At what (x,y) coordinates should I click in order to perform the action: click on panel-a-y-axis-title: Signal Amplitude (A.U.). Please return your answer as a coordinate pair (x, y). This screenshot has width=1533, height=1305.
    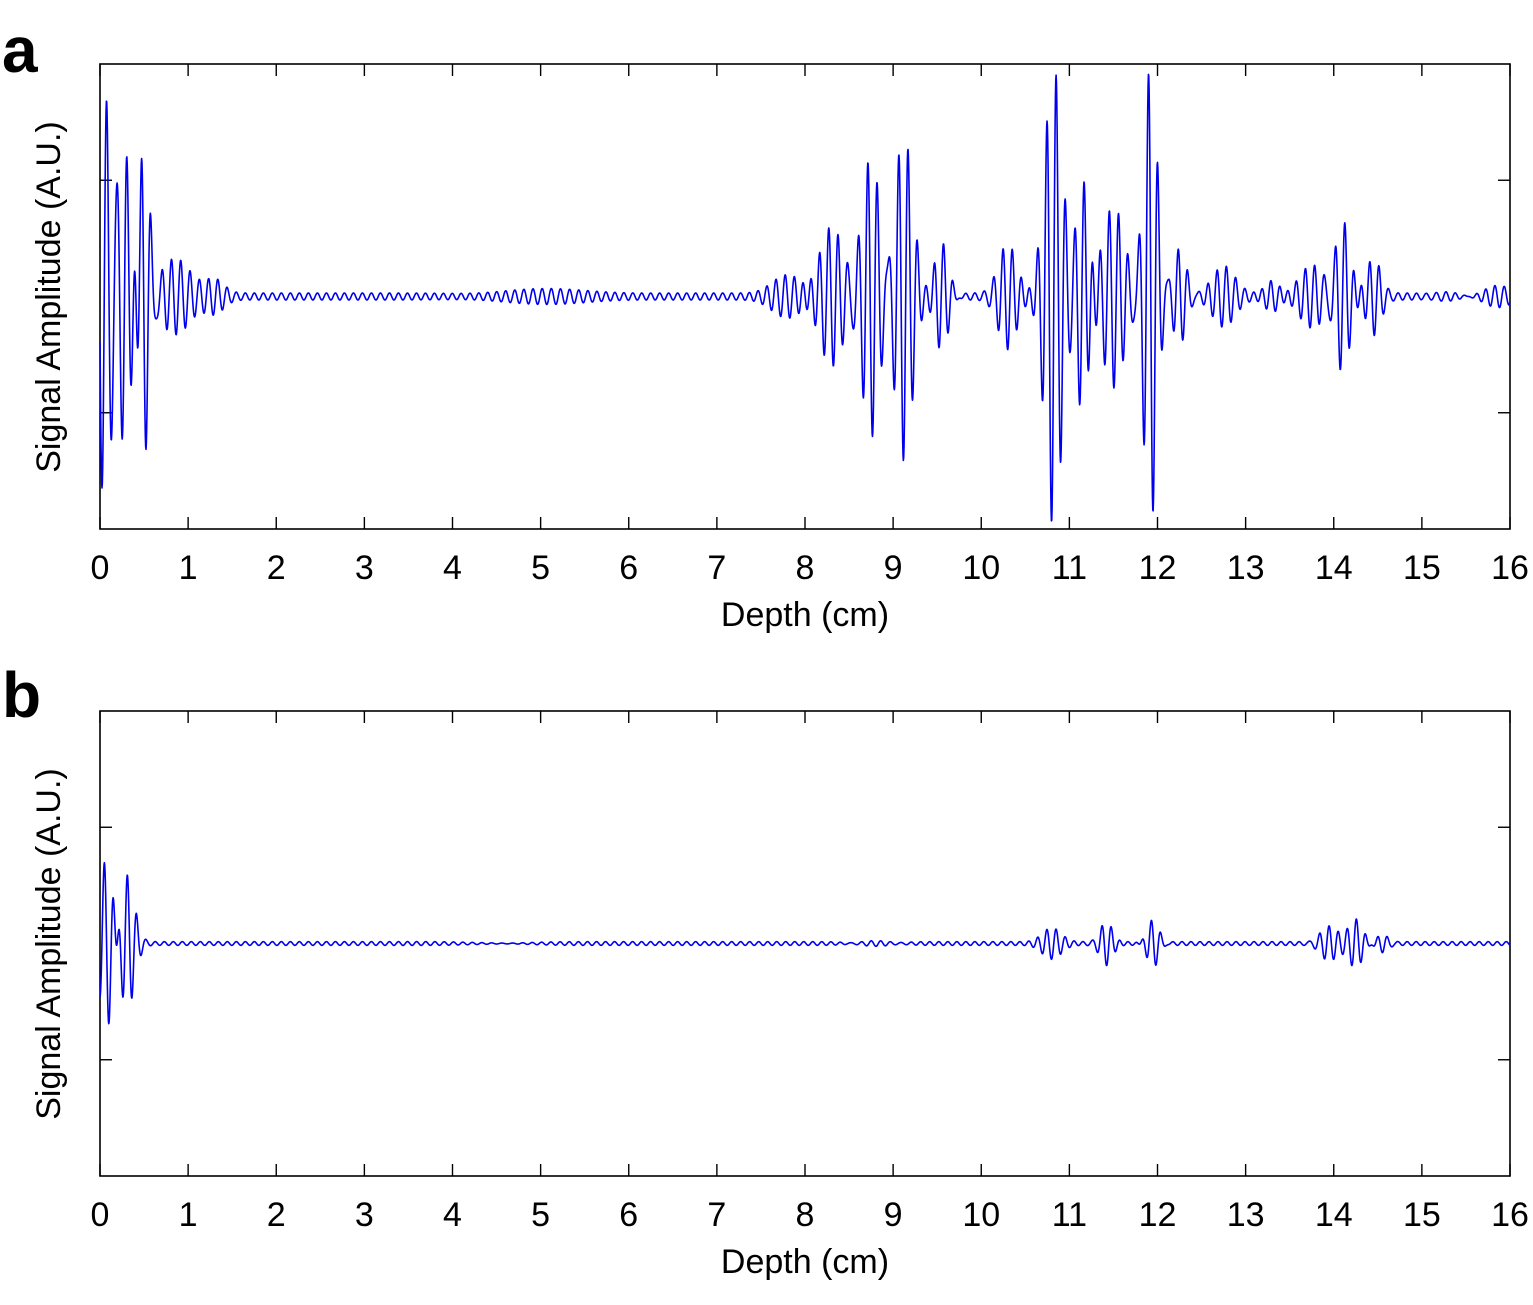
    Looking at the image, I should click on (49, 297).